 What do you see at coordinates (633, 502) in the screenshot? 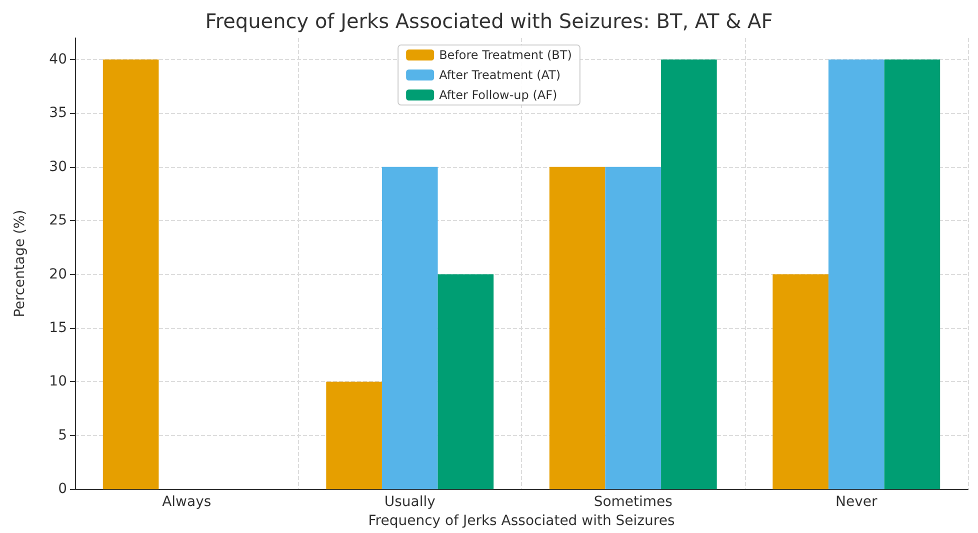
I see `x-tick-label: Sometimes` at bounding box center [633, 502].